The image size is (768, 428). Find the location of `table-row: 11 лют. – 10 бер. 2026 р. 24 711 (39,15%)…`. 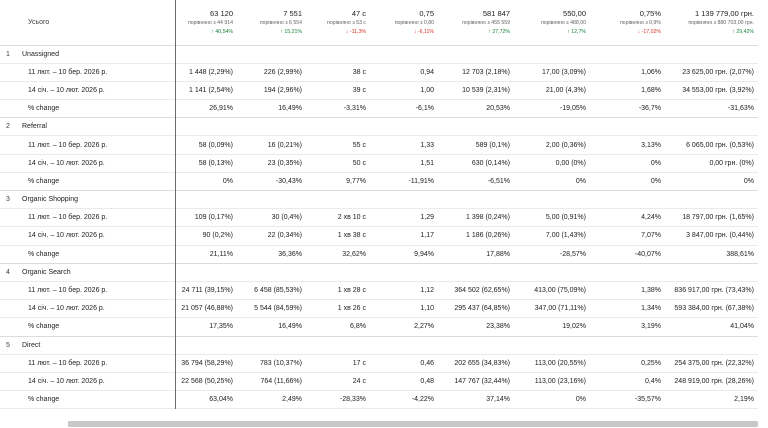

table-row: 11 лют. – 10 бер. 2026 р. 24 711 (39,15%)… is located at coordinates (379, 290).